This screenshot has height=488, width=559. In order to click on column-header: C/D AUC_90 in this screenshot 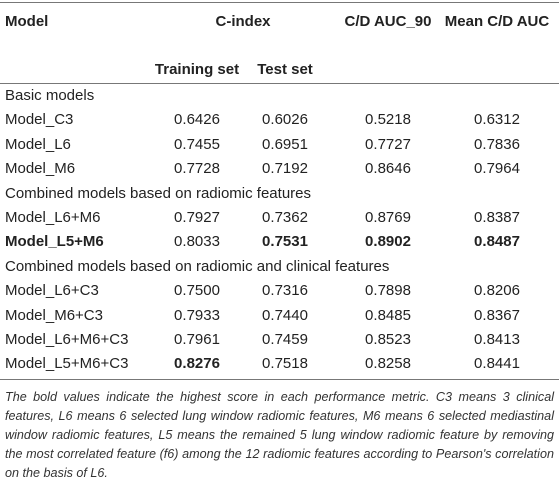, I will do `click(388, 21)`.